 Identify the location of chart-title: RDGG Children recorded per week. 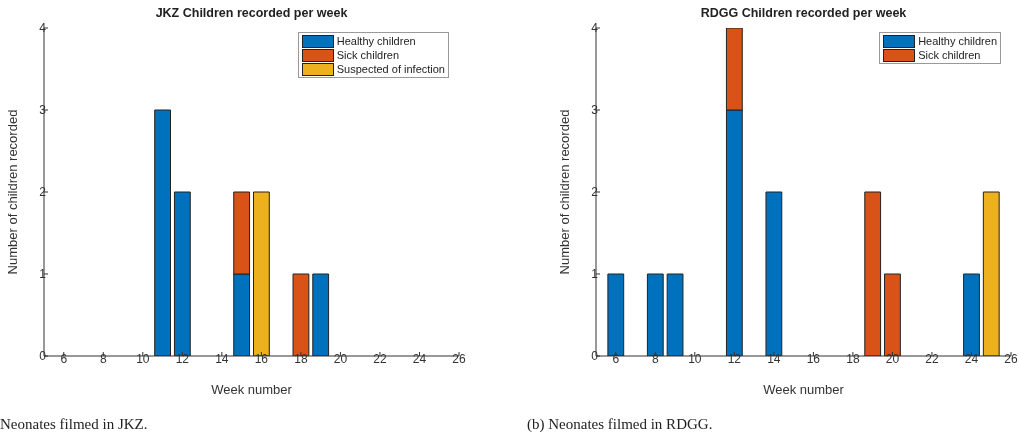
(803, 13).